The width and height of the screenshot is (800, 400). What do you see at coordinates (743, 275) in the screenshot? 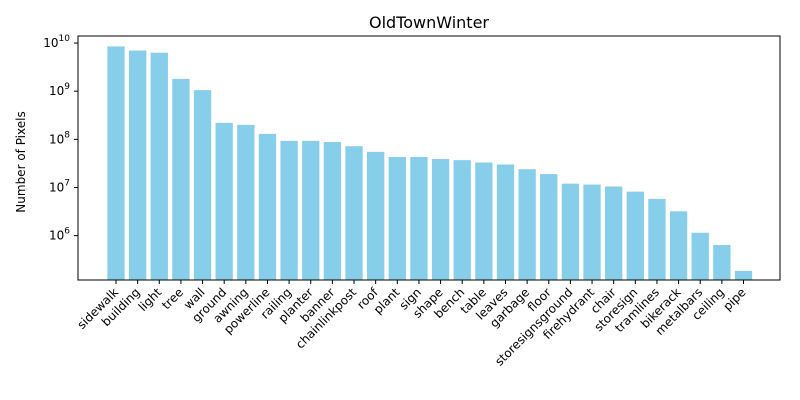
I see `bar-pipe` at bounding box center [743, 275].